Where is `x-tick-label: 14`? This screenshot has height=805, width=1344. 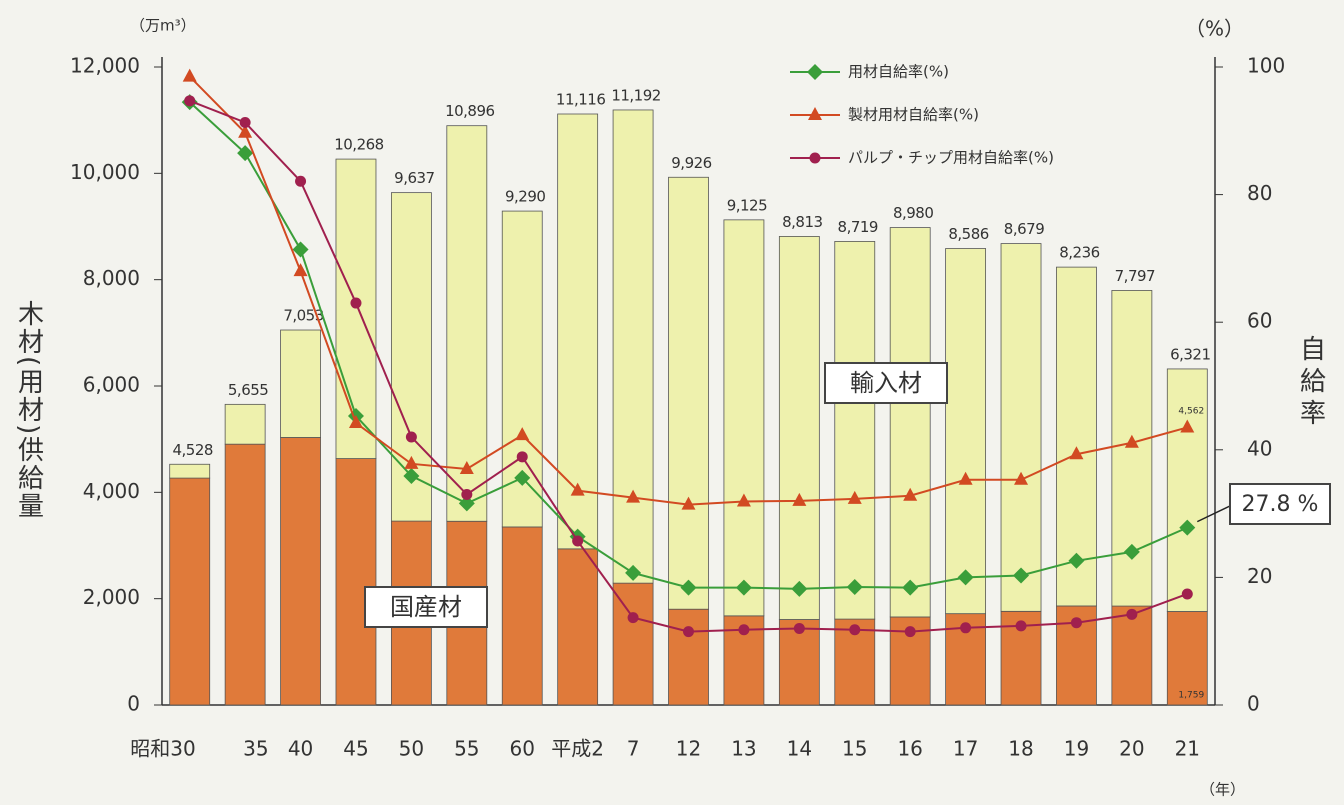
x-tick-label: 14 is located at coordinates (799, 749).